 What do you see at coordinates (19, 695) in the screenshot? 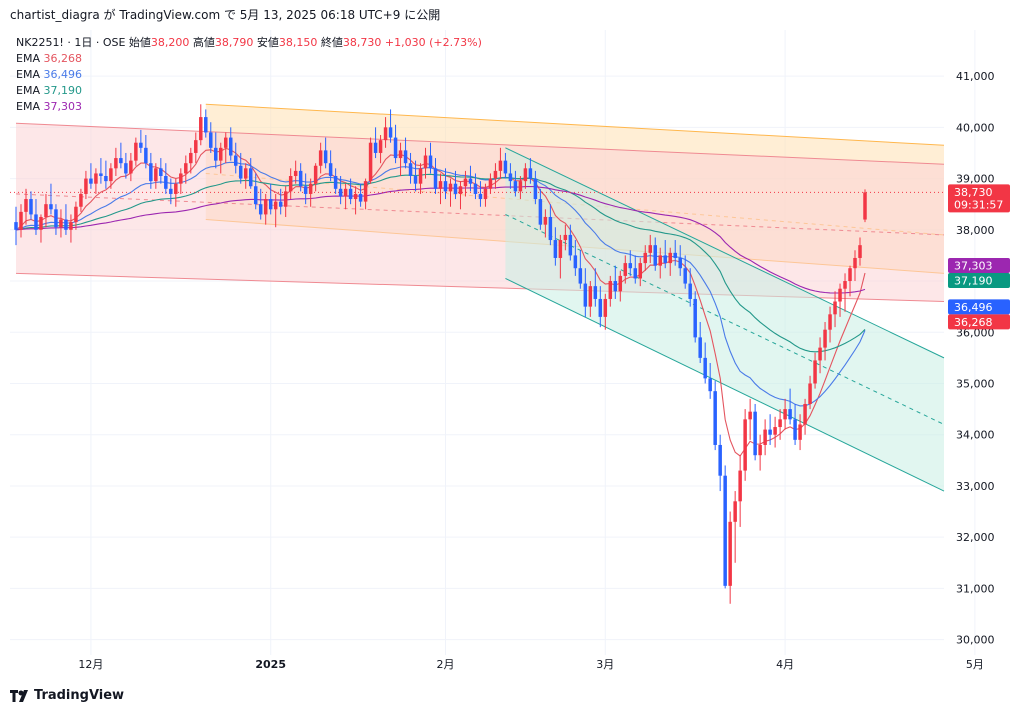
I see `tradingview-logo-icon` at bounding box center [19, 695].